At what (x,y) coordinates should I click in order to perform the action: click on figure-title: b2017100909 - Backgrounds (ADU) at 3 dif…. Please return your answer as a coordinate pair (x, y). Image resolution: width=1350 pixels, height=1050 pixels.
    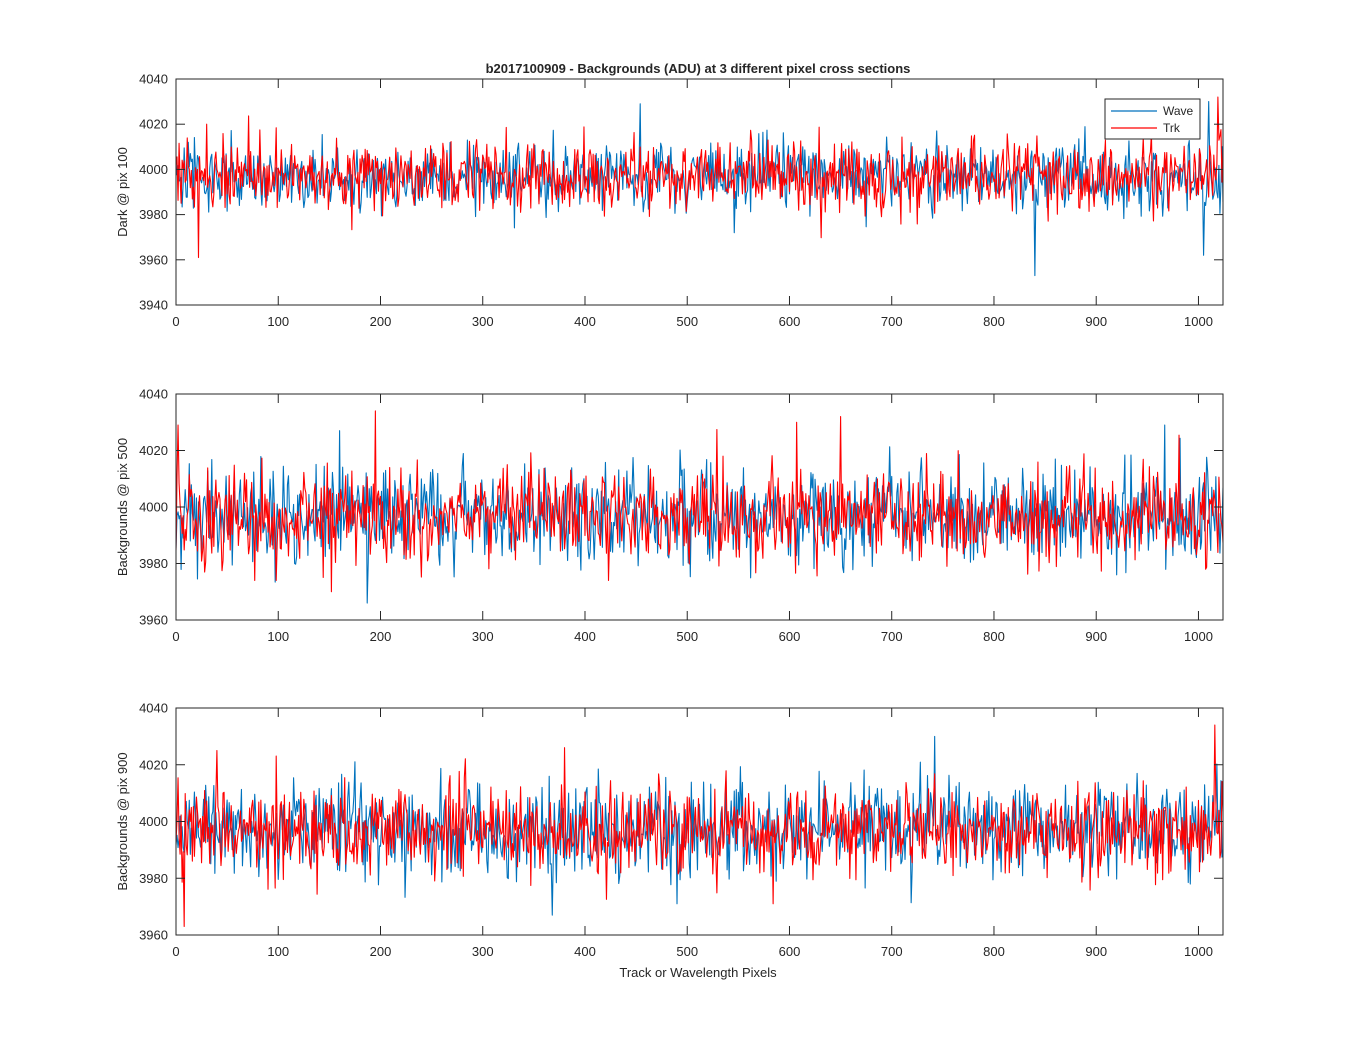
    Looking at the image, I should click on (698, 68).